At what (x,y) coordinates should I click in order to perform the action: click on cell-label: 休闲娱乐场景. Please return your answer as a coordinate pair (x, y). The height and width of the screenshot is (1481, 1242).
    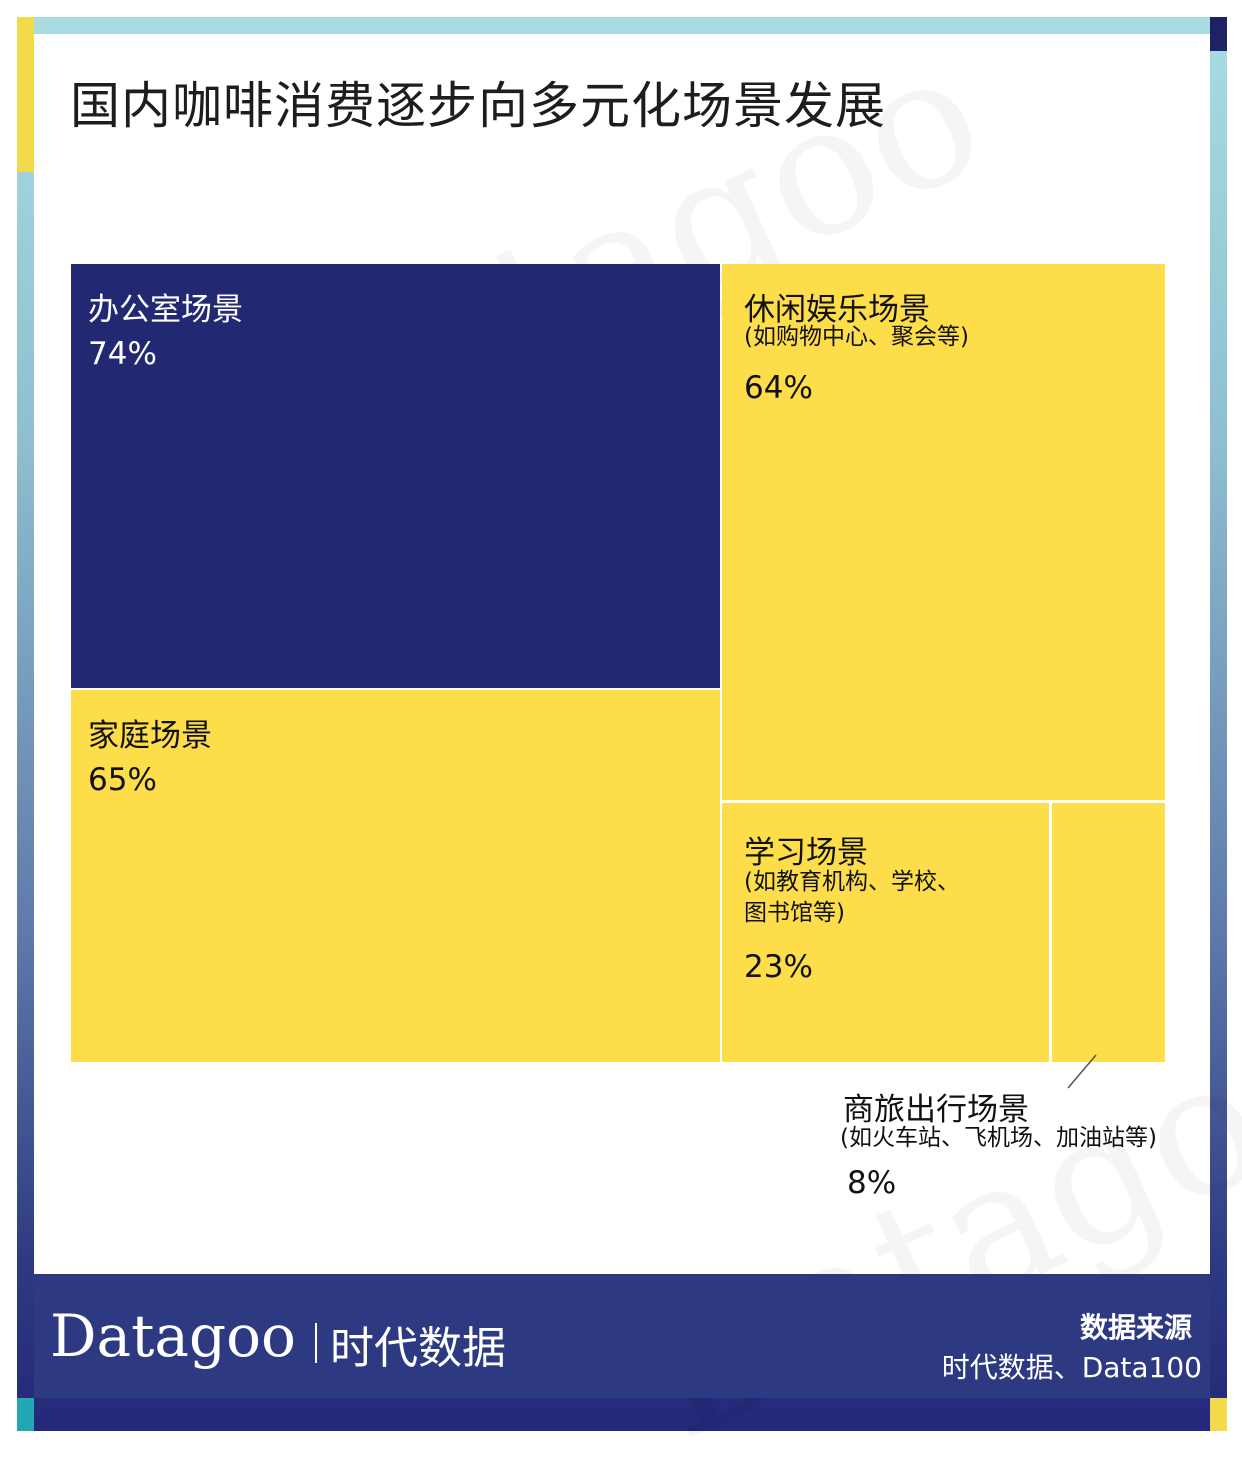
    Looking at the image, I should click on (837, 310).